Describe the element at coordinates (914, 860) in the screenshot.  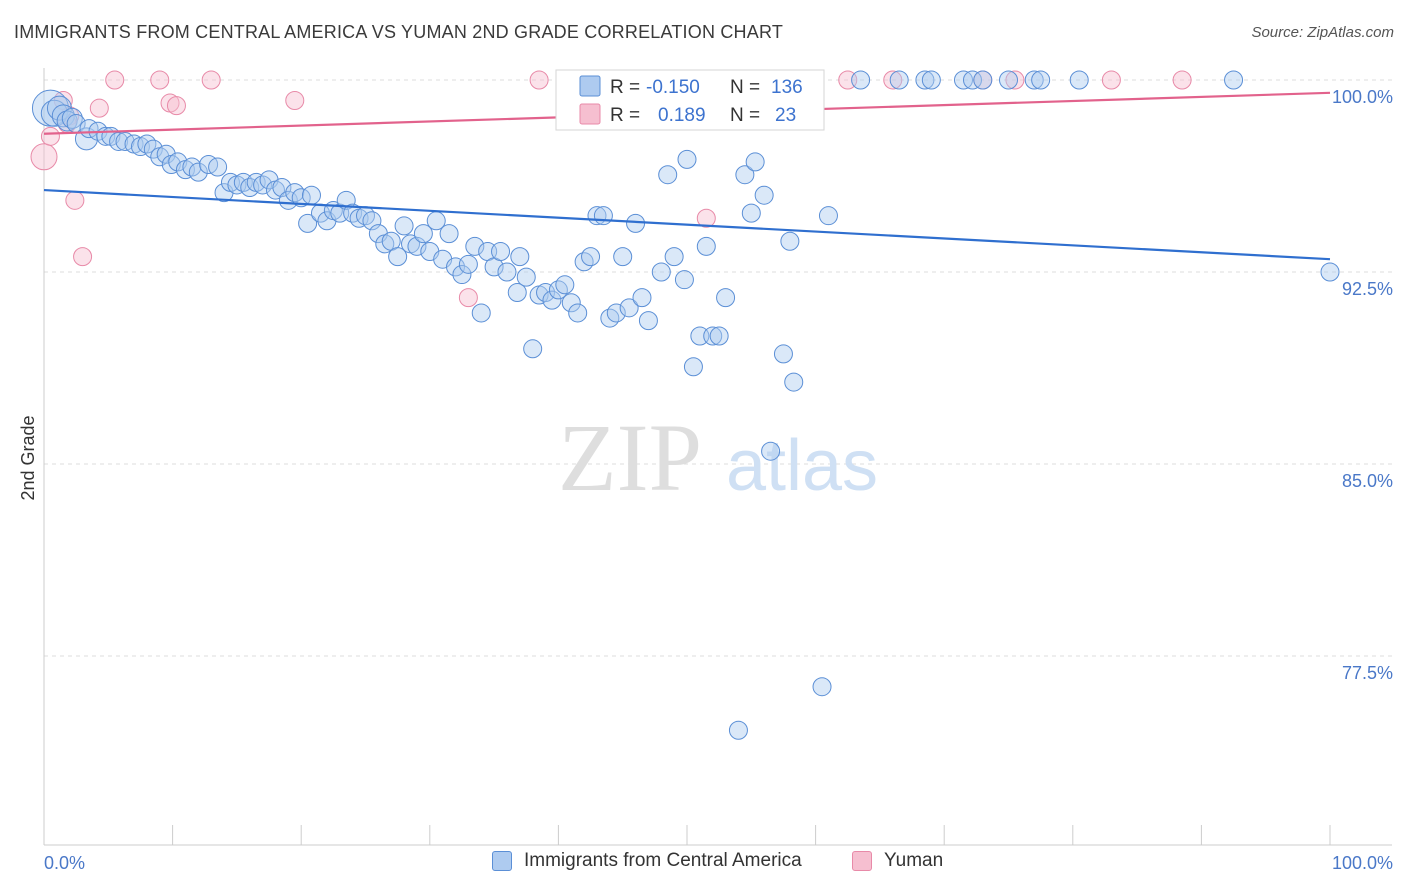
I see `legend-label-yuman: Yuman` at that location.